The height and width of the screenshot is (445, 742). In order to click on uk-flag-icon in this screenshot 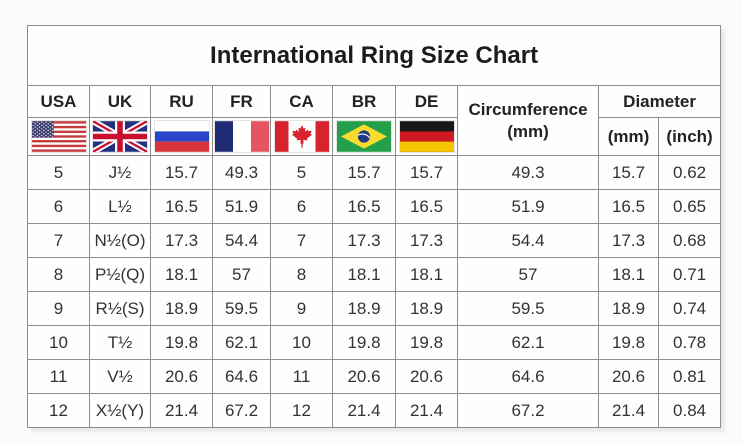, I will do `click(120, 136)`.